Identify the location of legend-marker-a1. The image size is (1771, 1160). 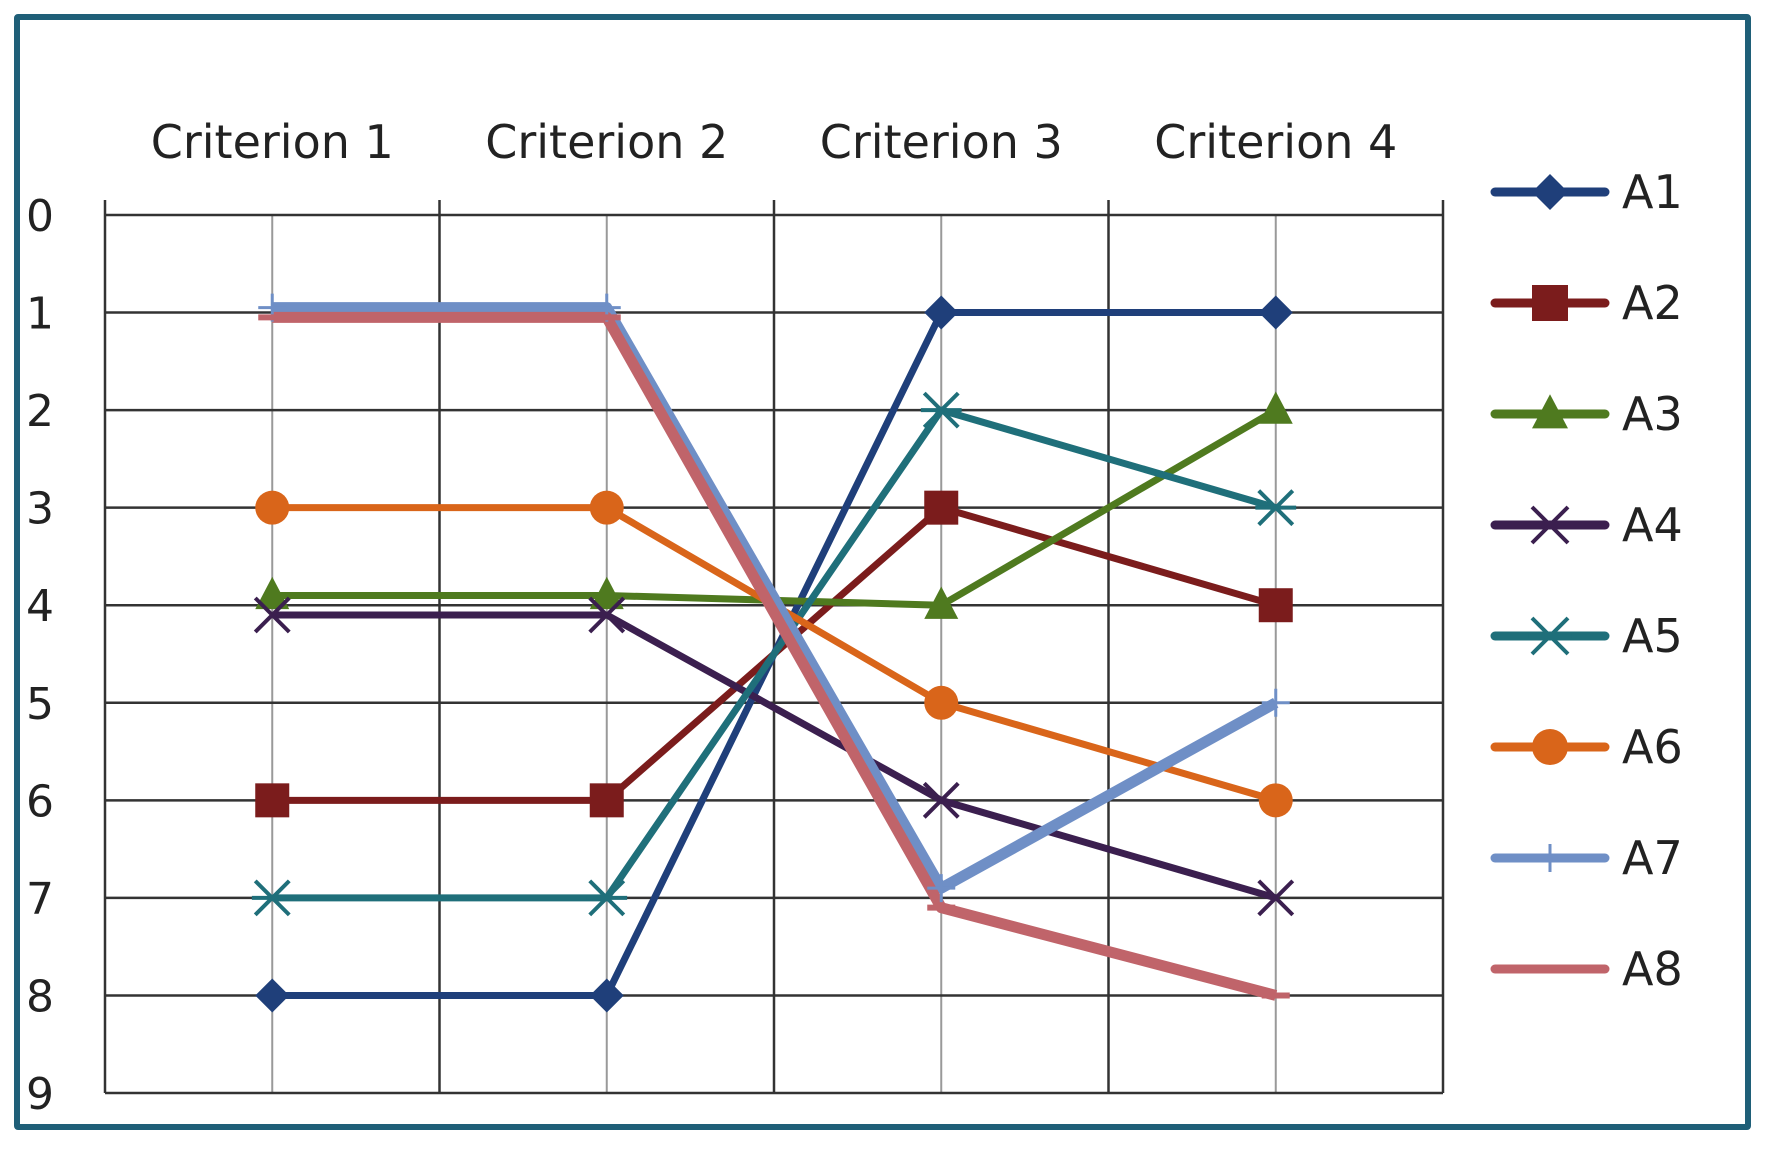
(1550, 192).